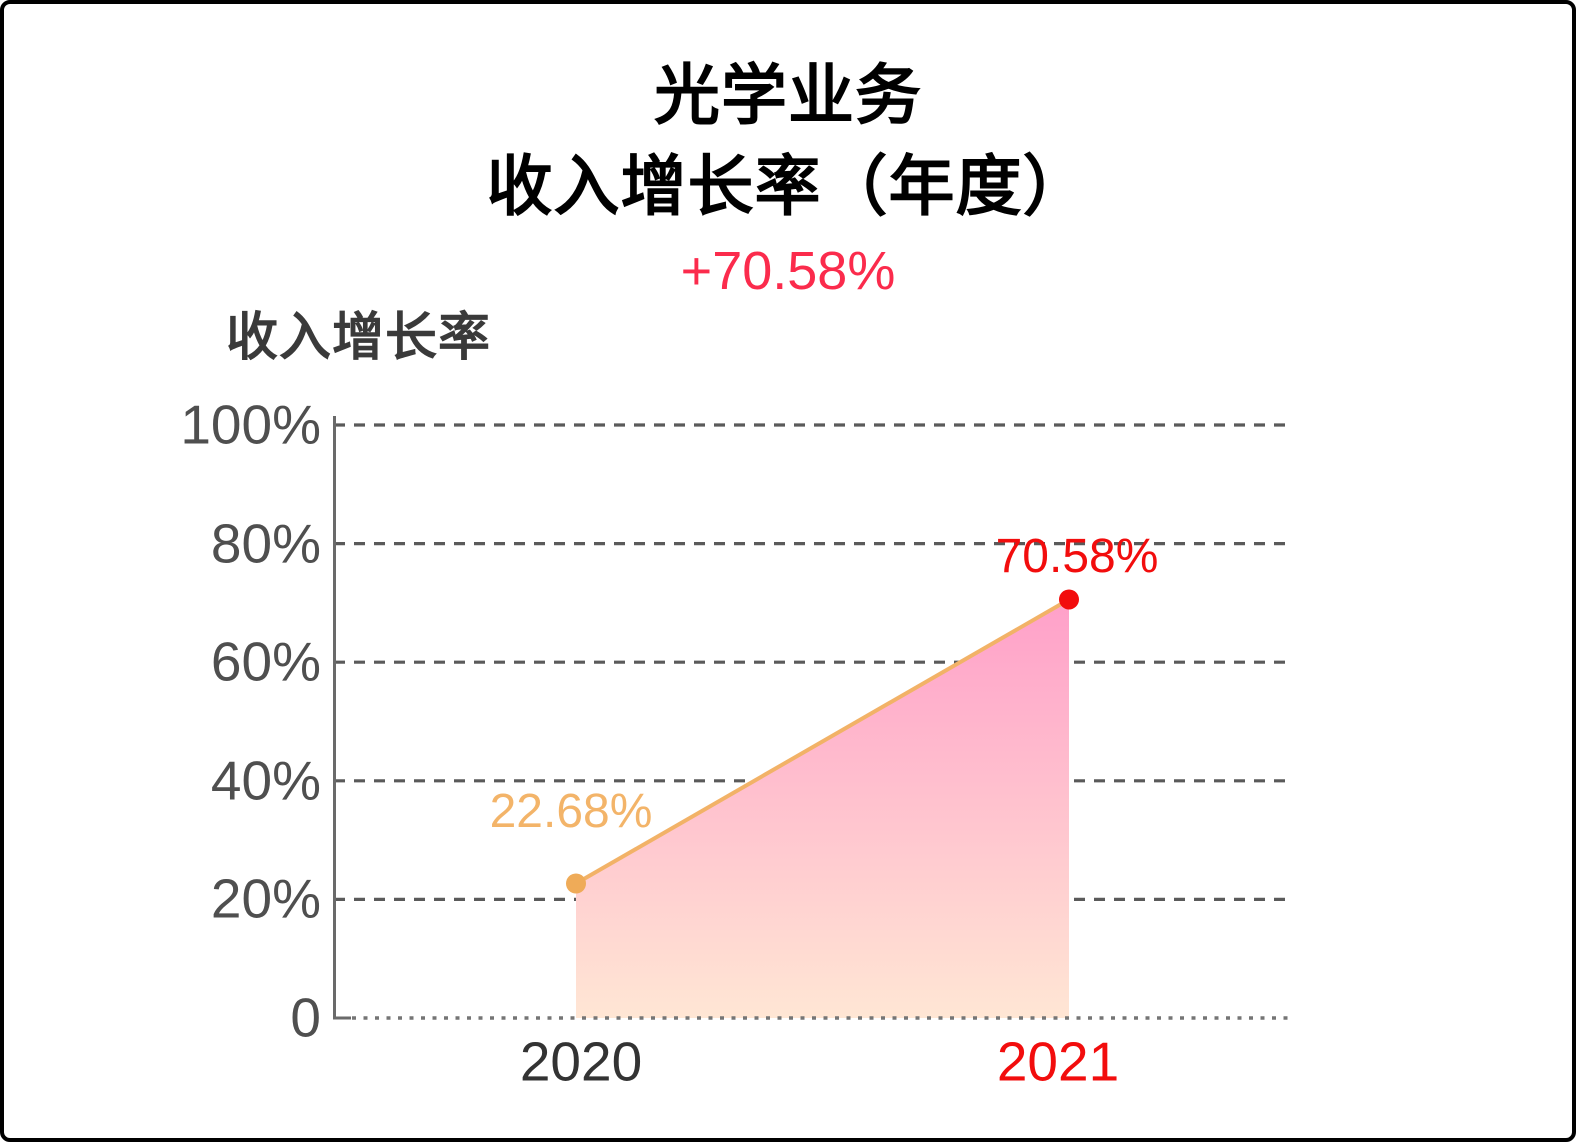 The image size is (1576, 1142). Describe the element at coordinates (788, 95) in the screenshot. I see `chart-title-line1: 光学业务` at that location.